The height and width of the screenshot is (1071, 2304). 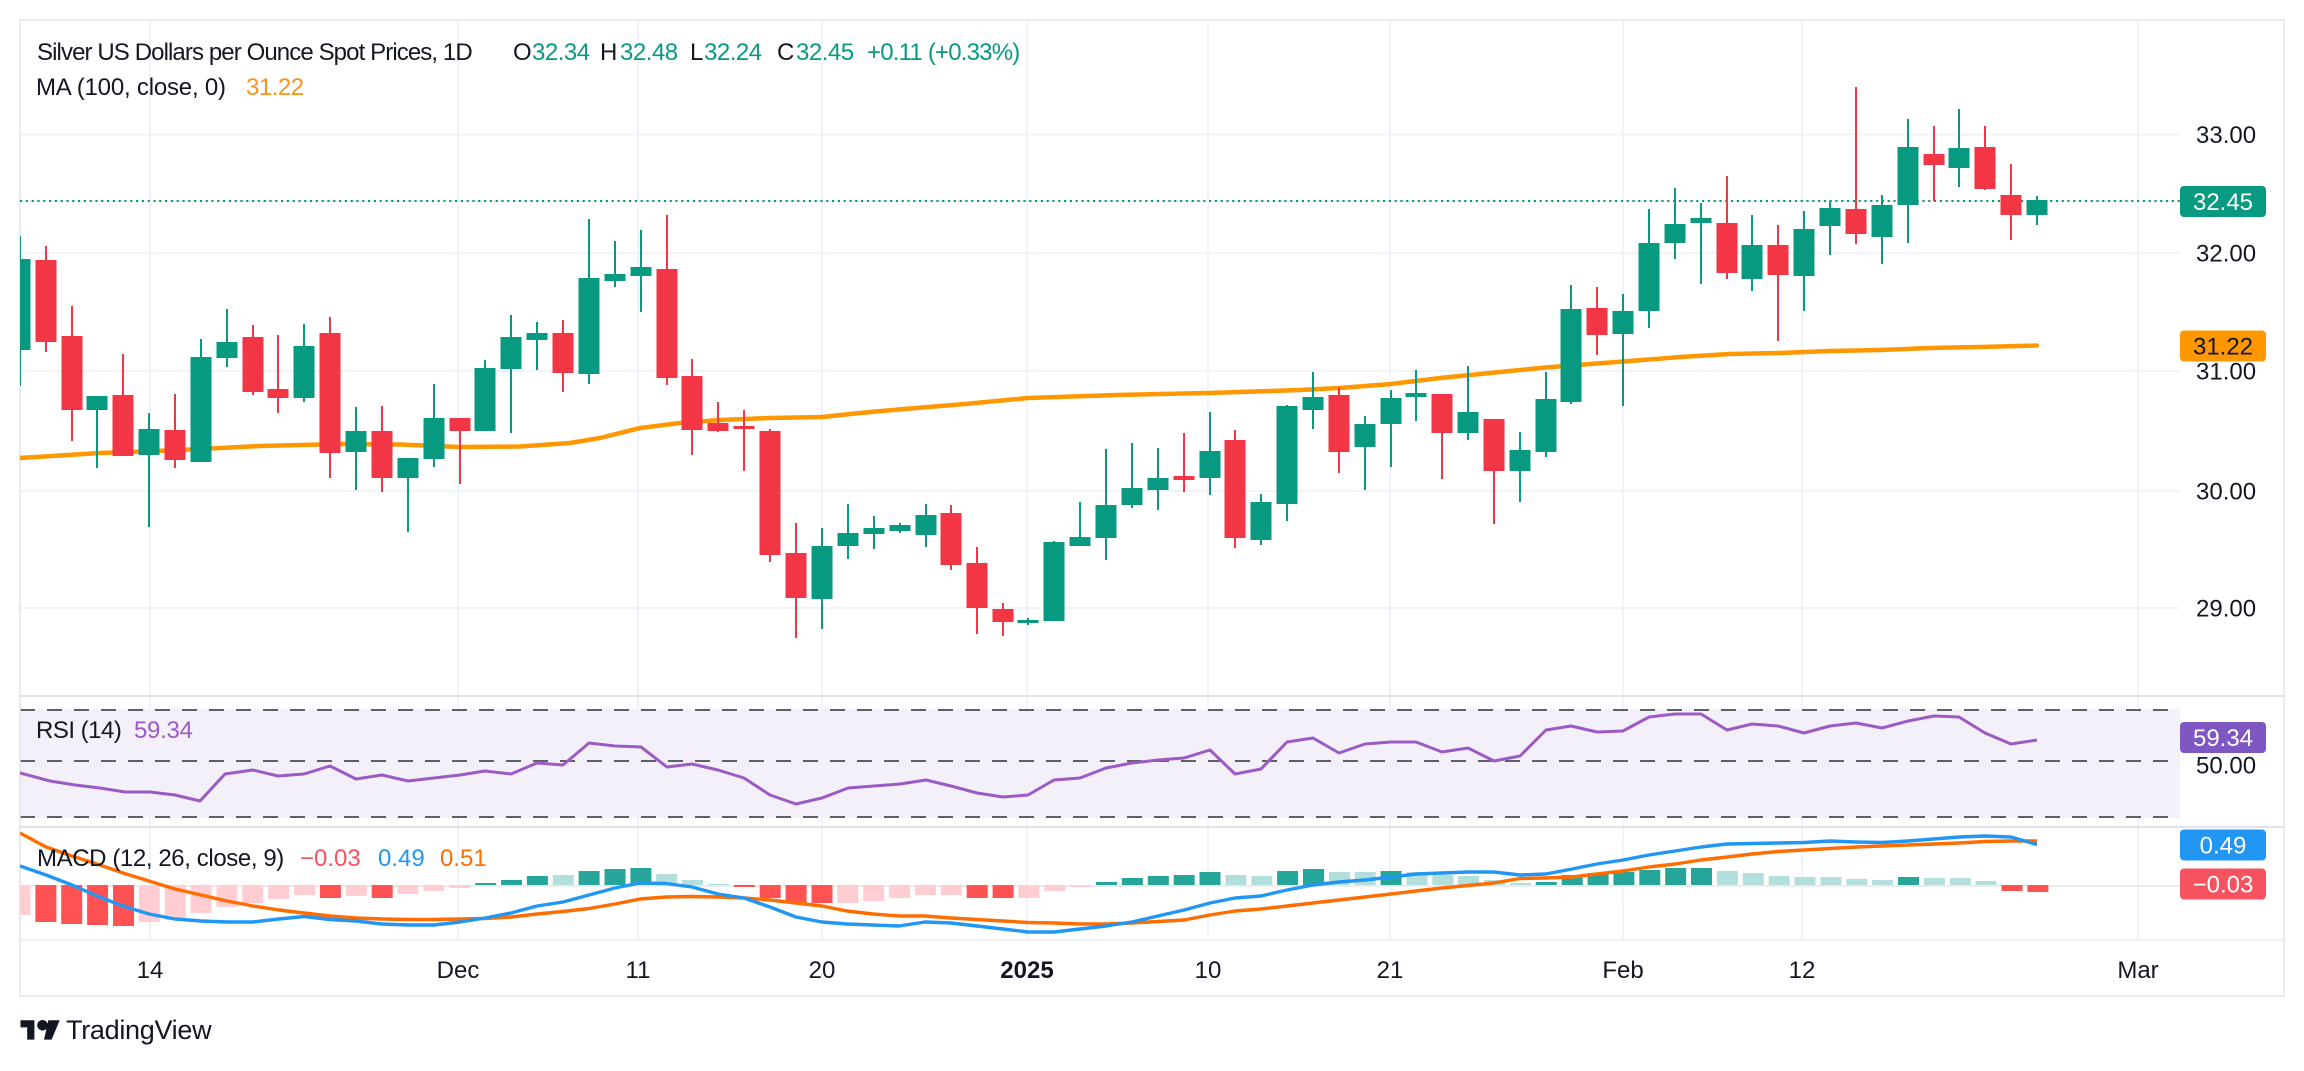 I want to click on svg-text: 10, so click(x=1208, y=970).